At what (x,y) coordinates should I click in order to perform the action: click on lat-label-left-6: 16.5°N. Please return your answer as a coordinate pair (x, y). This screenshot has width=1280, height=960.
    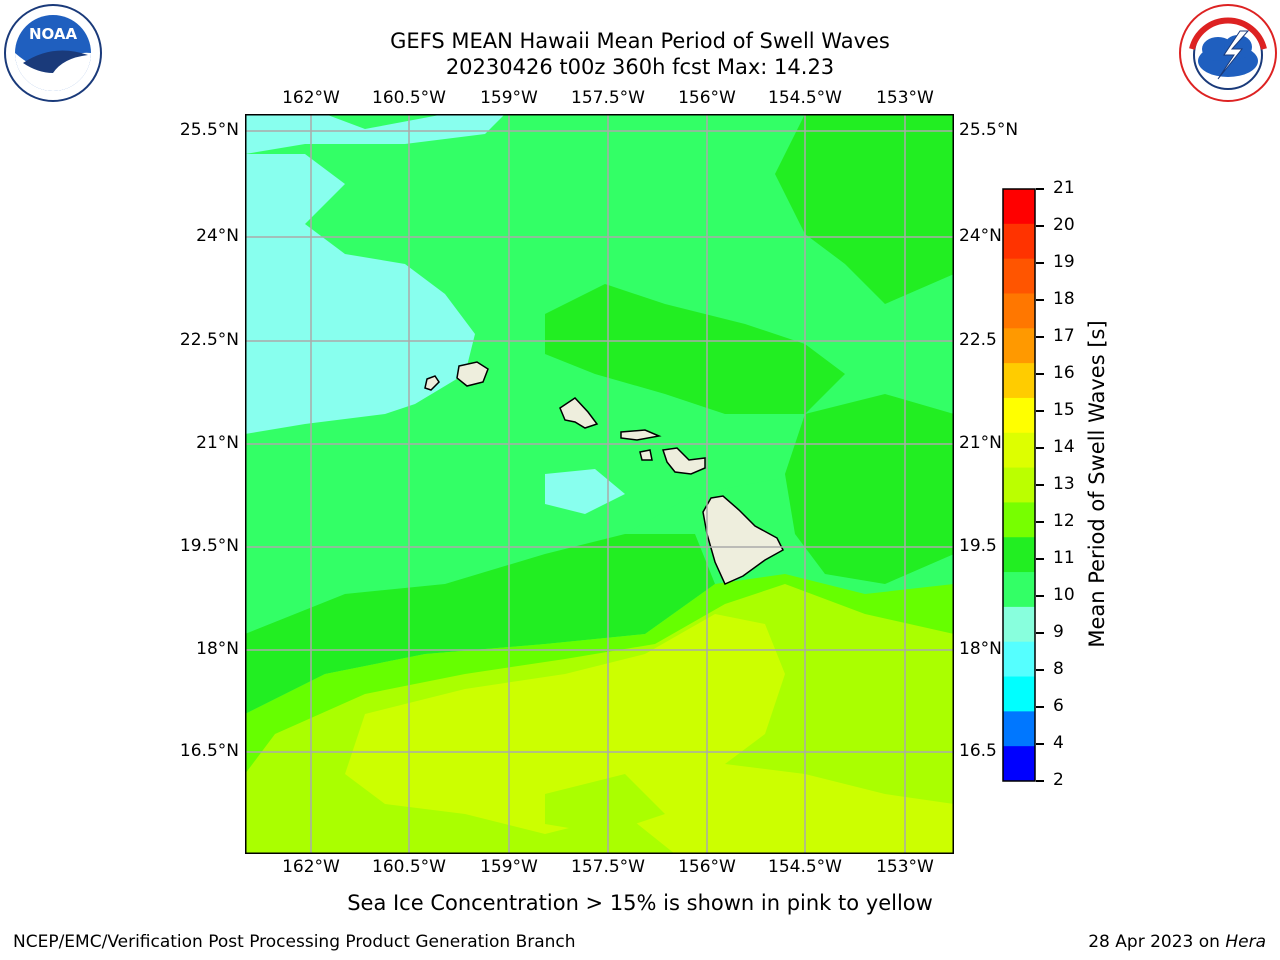
    Looking at the image, I should click on (209, 751).